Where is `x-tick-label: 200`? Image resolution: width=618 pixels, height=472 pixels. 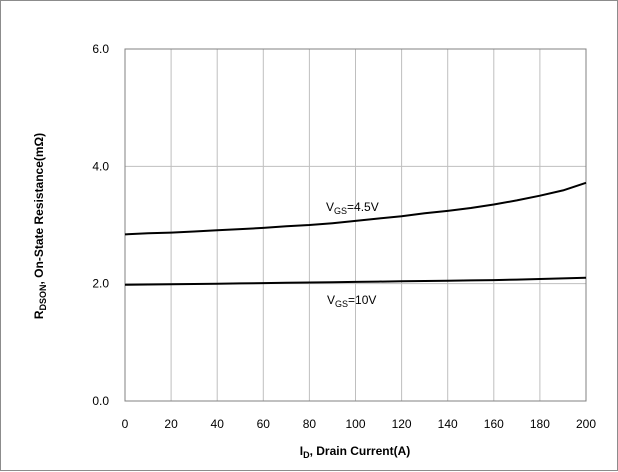 x-tick-label: 200 is located at coordinates (586, 424).